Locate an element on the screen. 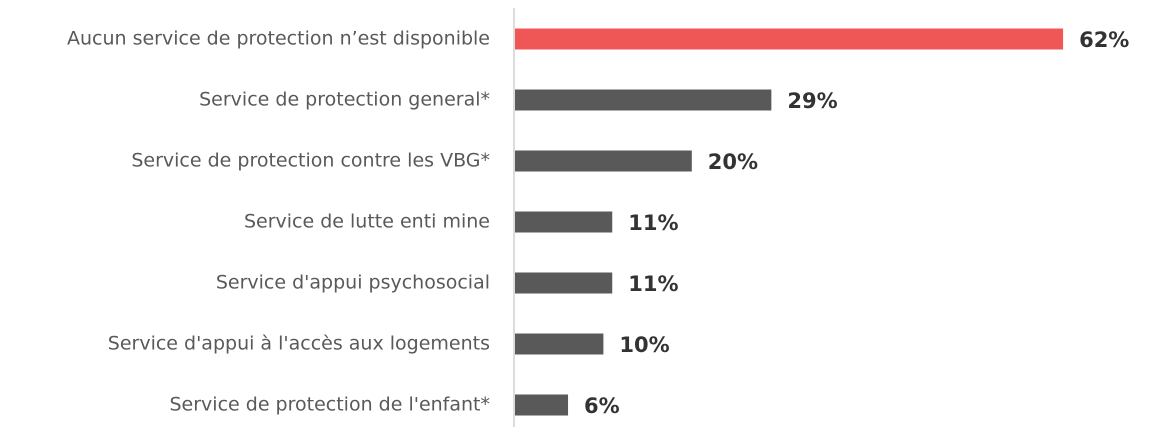 This screenshot has height=427, width=1158. category-label: Service de protection general* is located at coordinates (344, 100).